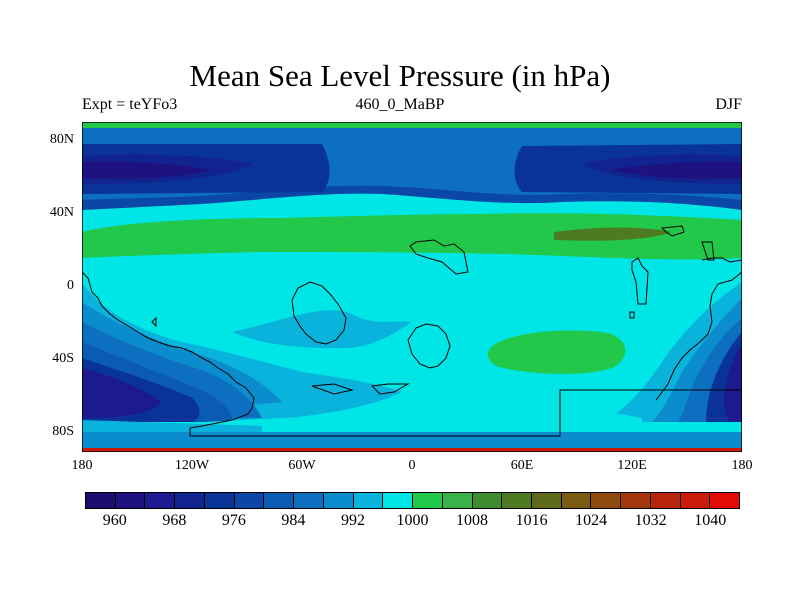 The height and width of the screenshot is (600, 800). I want to click on y-tick-label: 80S, so click(63, 431).